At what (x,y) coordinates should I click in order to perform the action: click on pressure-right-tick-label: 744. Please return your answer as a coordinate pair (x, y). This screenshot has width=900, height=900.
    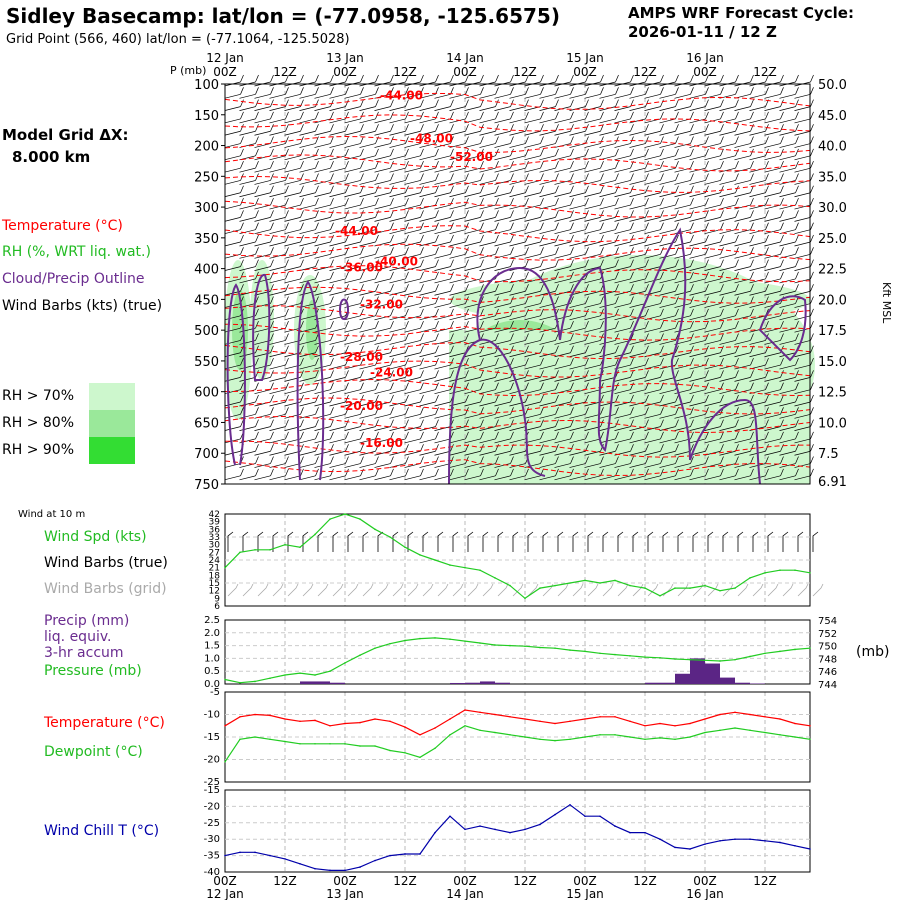
    Looking at the image, I should click on (827, 685).